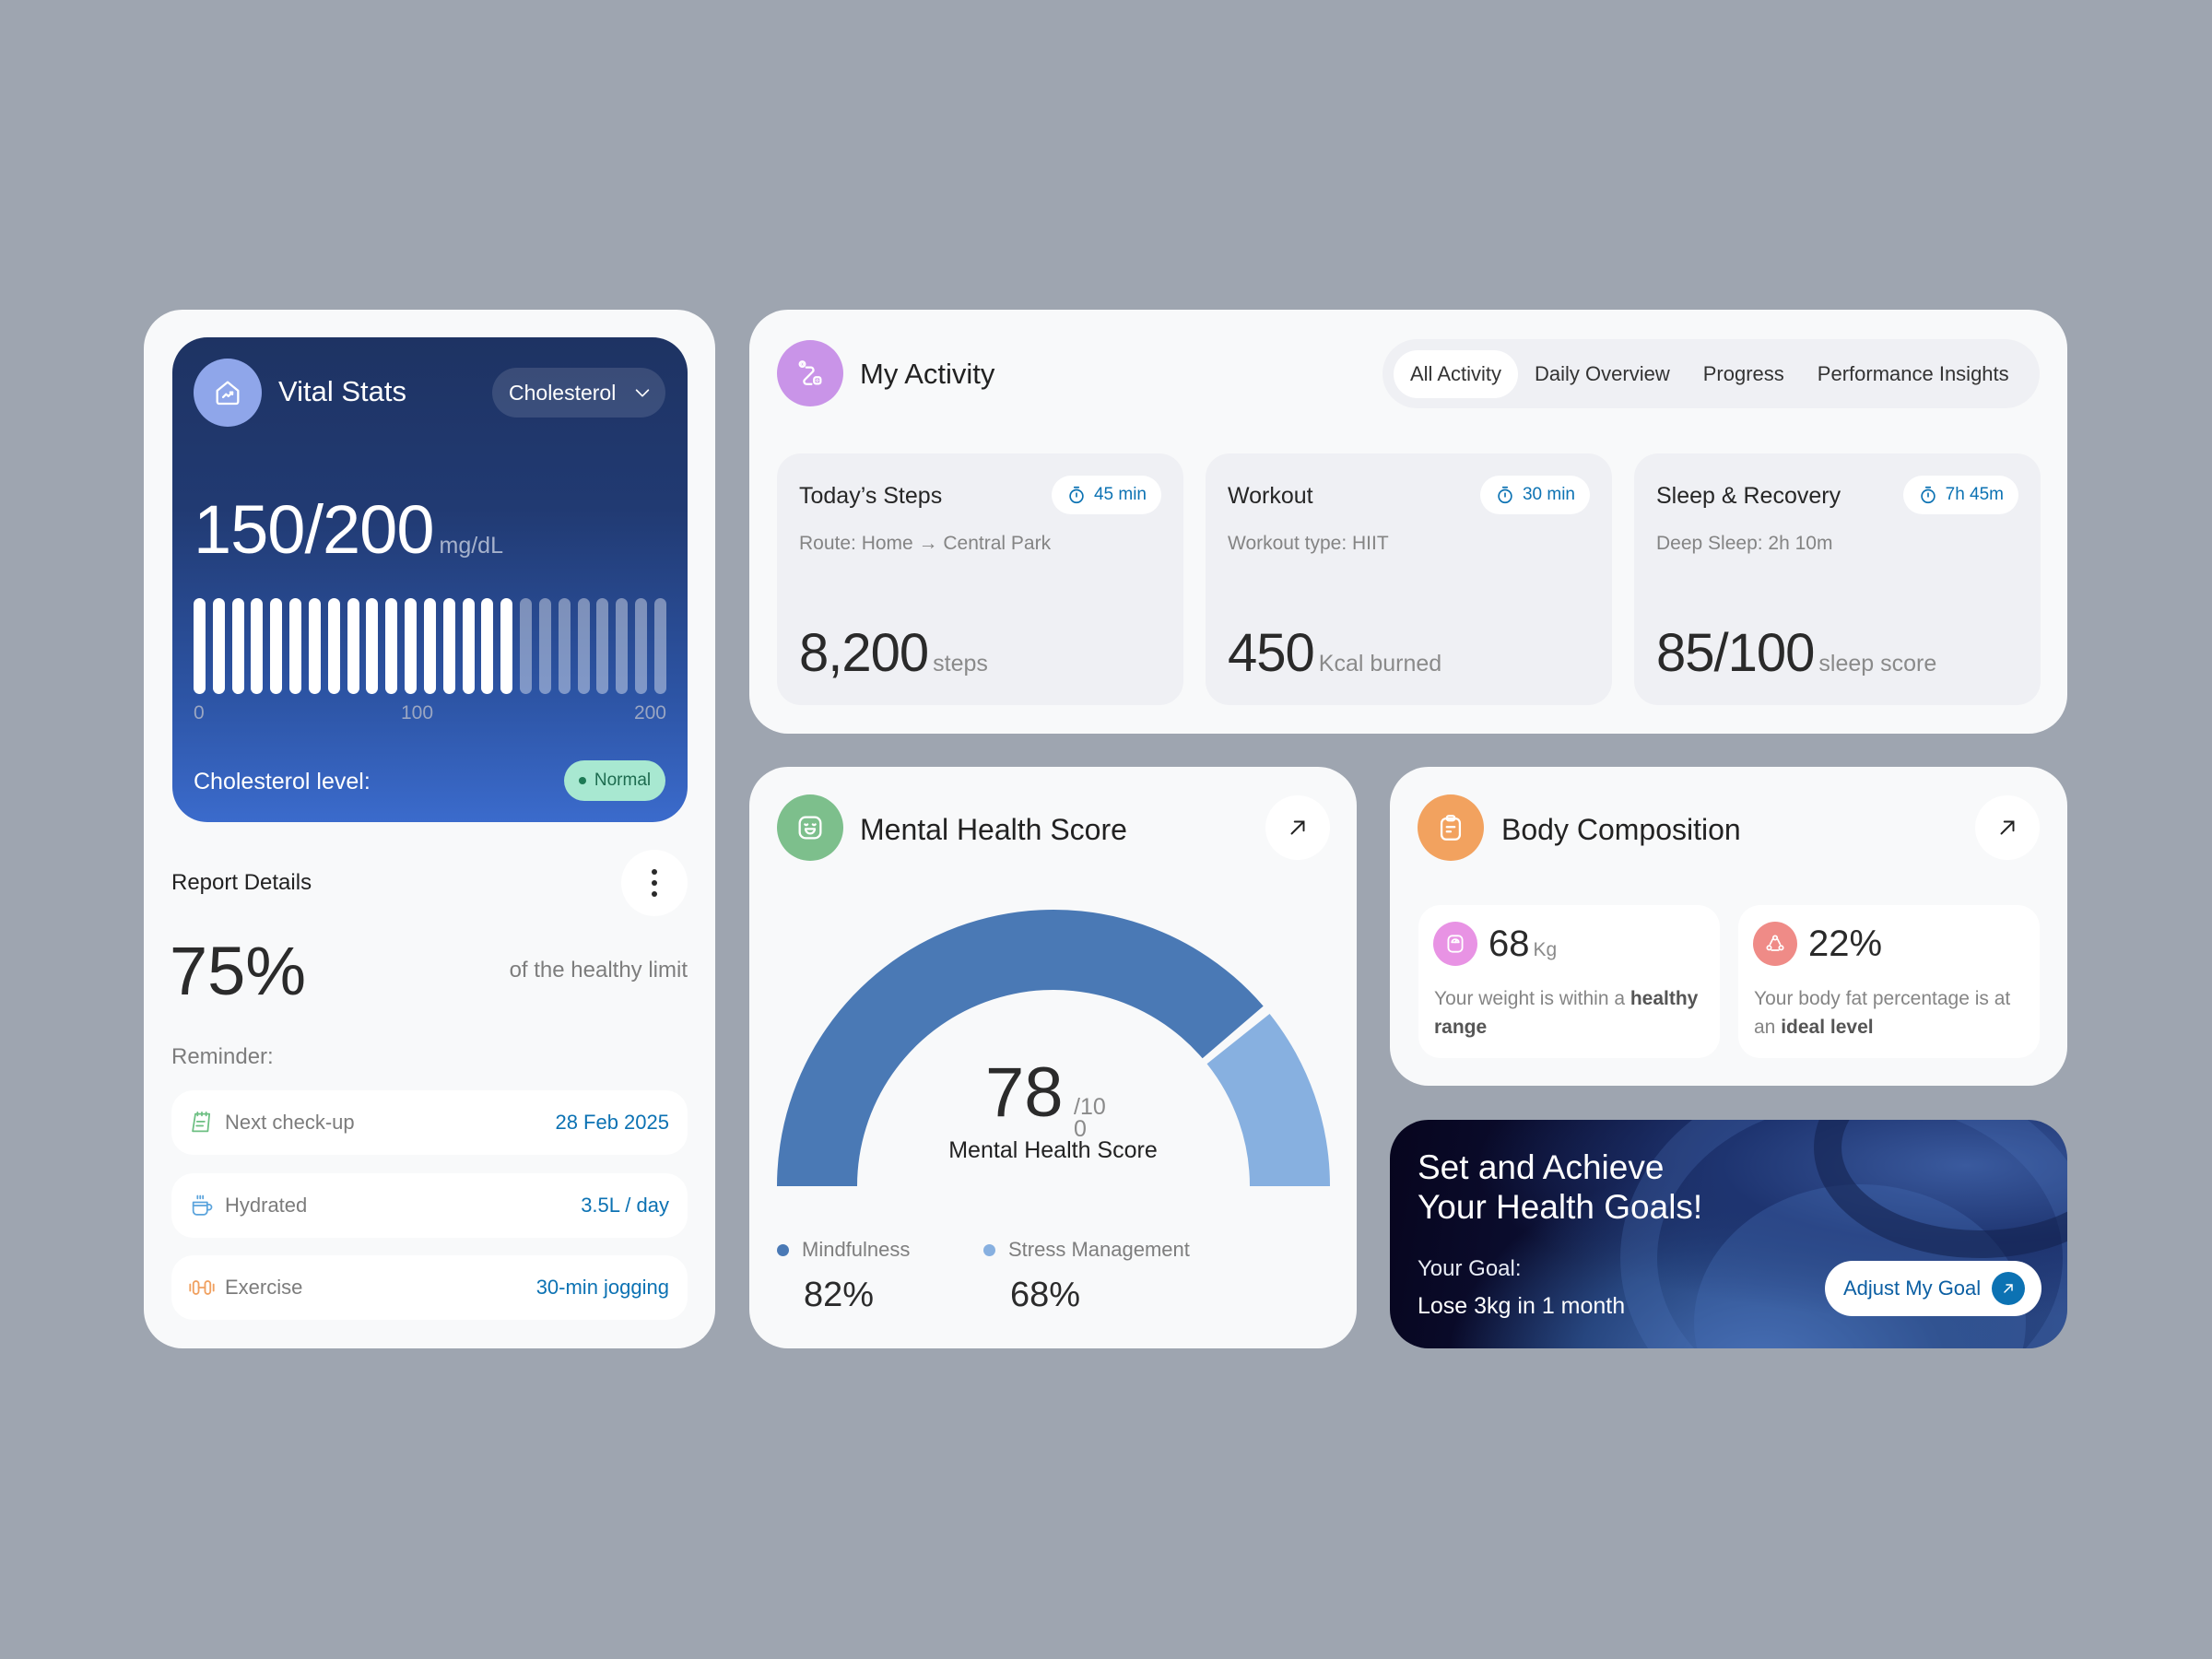  What do you see at coordinates (1509, 944) in the screenshot?
I see `weight-number: 68` at bounding box center [1509, 944].